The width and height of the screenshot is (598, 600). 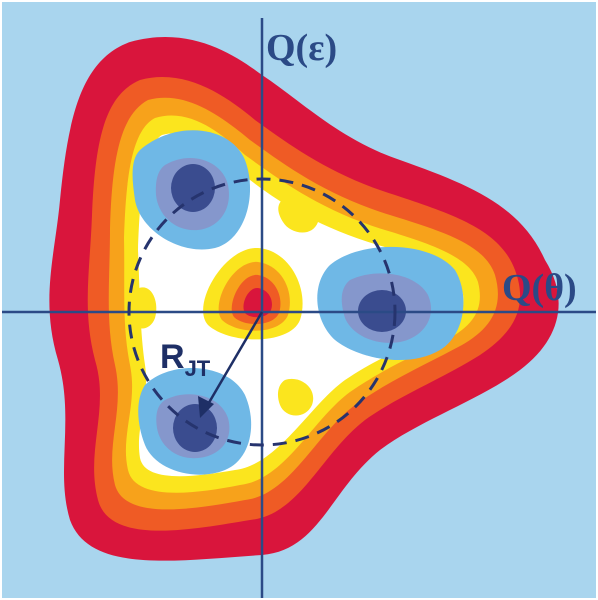 What do you see at coordinates (234, 359) in the screenshot?
I see `radius-arrow-line` at bounding box center [234, 359].